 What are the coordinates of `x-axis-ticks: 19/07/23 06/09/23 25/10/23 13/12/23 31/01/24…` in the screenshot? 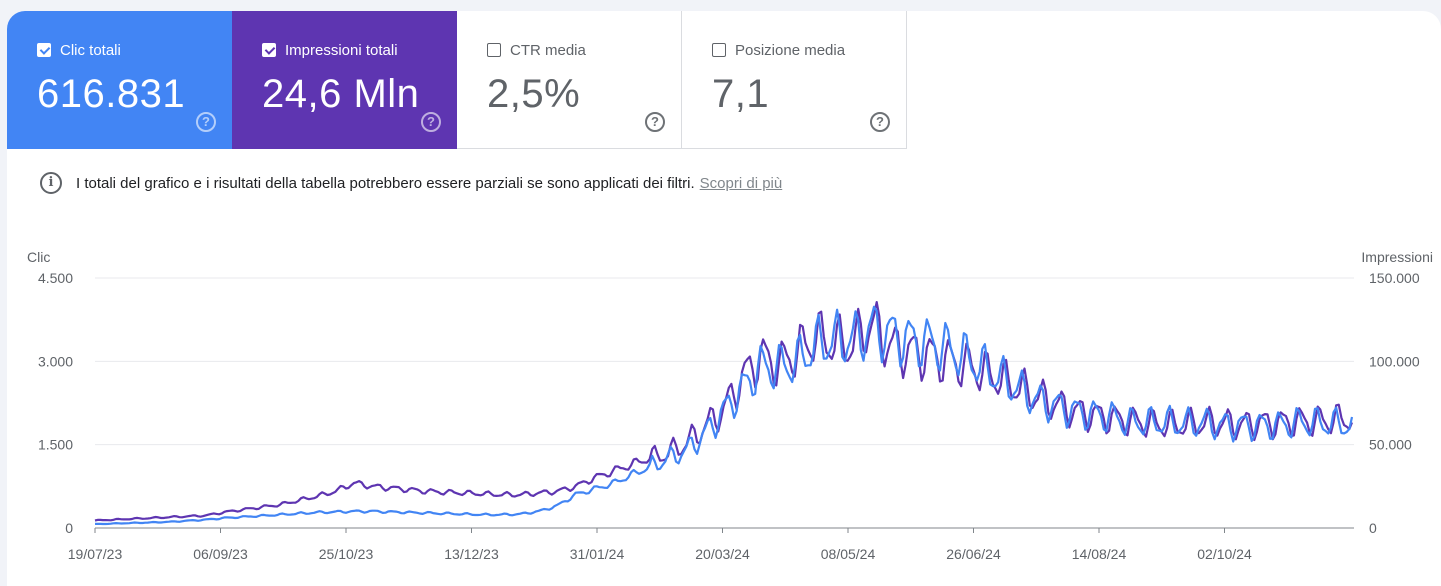 It's located at (660, 545).